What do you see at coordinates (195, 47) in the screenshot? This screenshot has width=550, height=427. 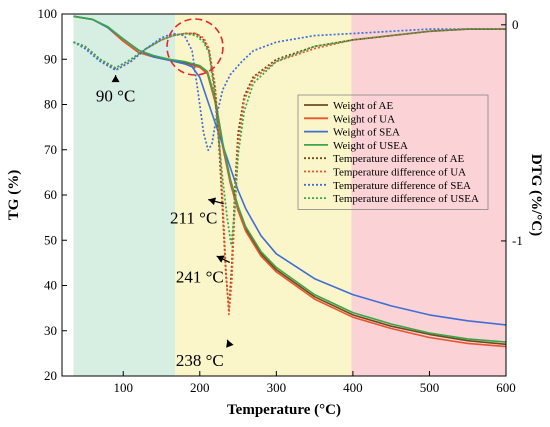 I see `highlight-circle` at bounding box center [195, 47].